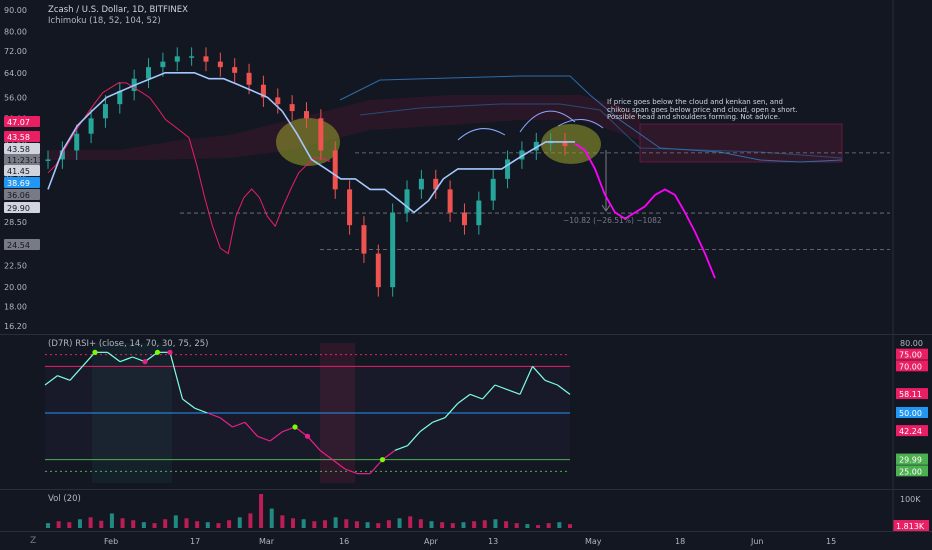  Describe the element at coordinates (591, 119) in the screenshot. I see `senkou-span-b` at that location.